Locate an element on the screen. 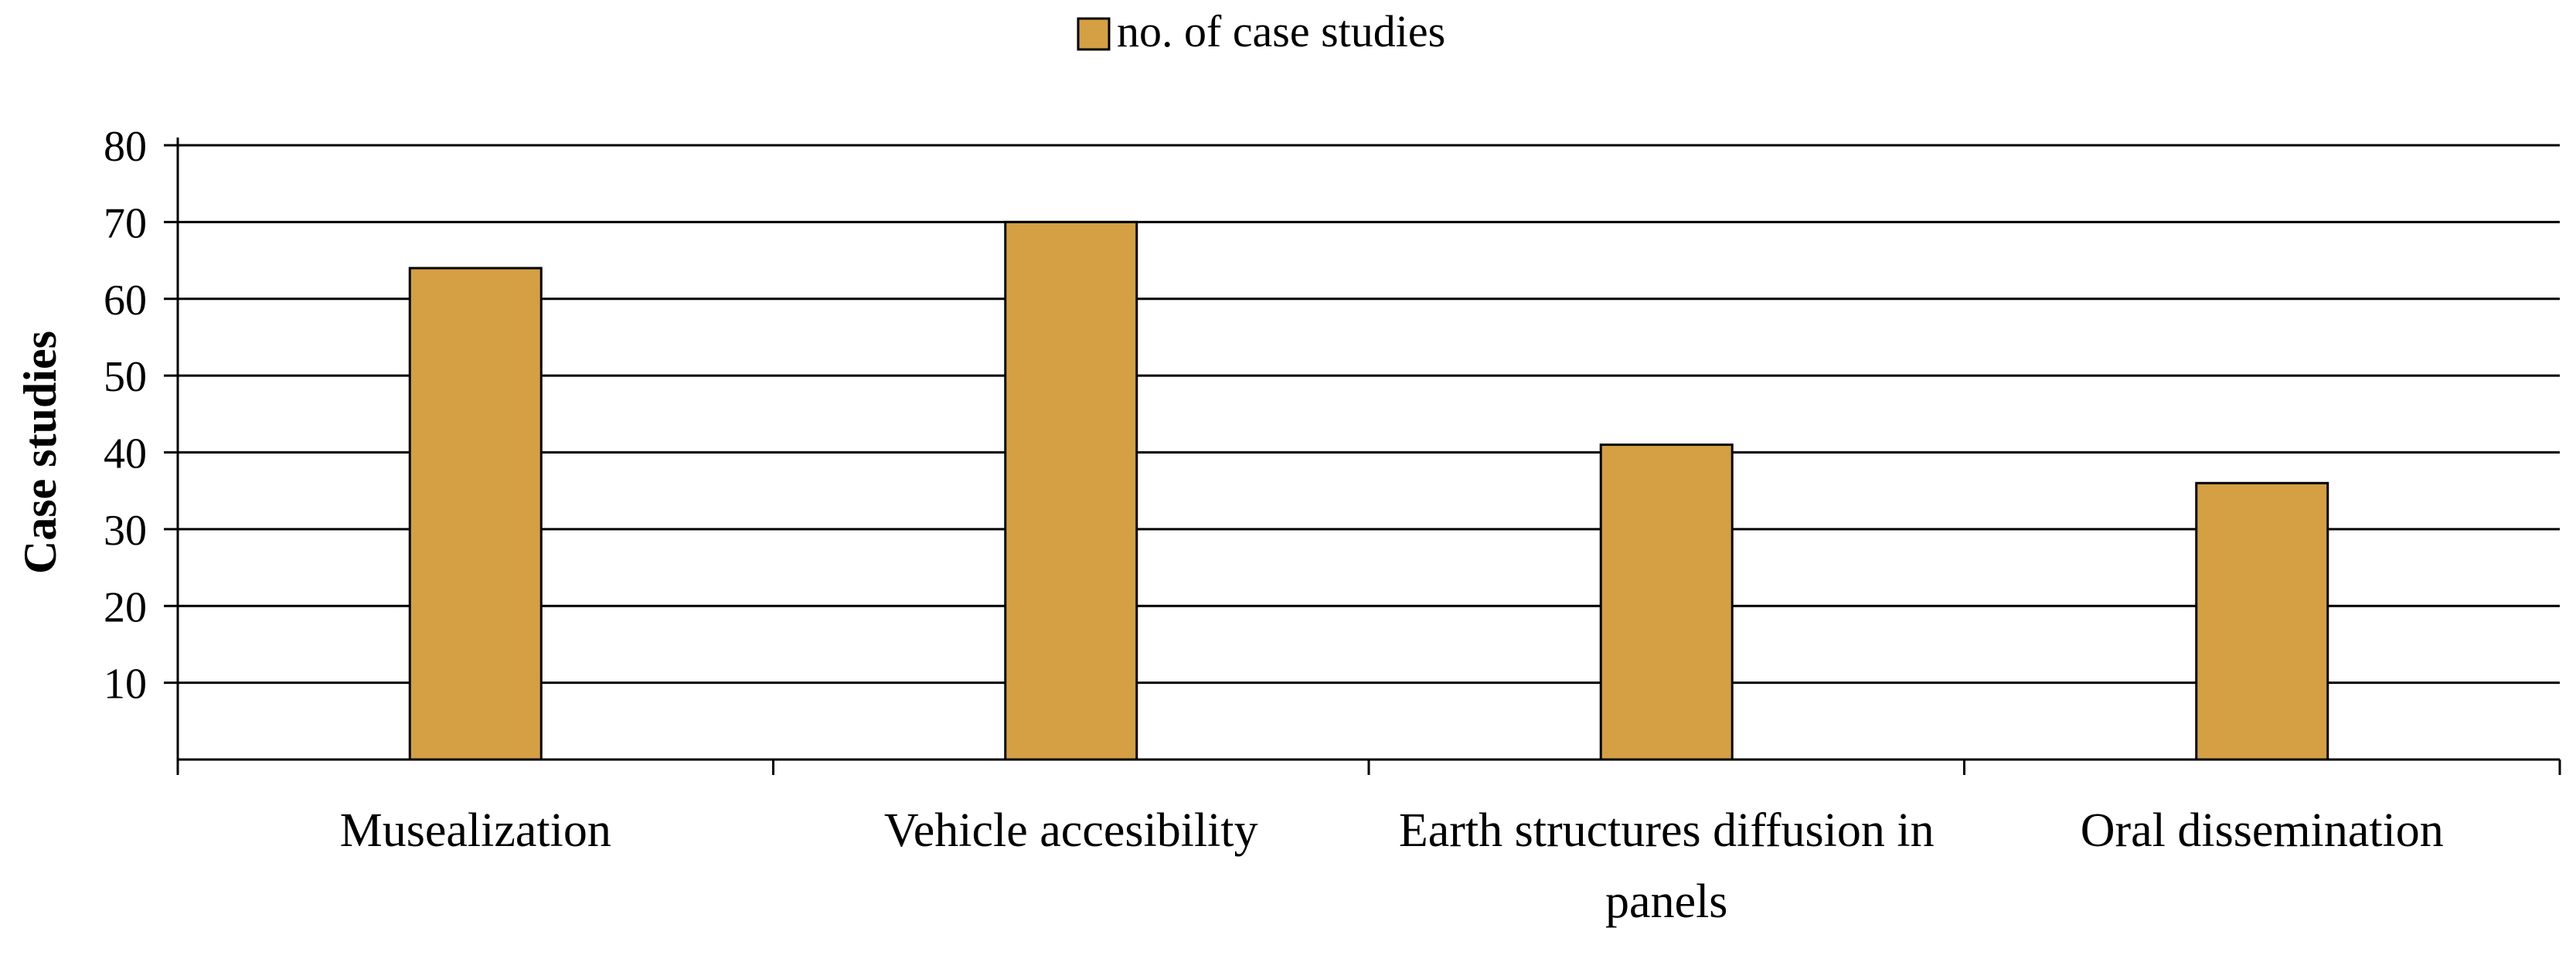 This screenshot has width=2576, height=955. y-tick-label: 20 is located at coordinates (125, 607).